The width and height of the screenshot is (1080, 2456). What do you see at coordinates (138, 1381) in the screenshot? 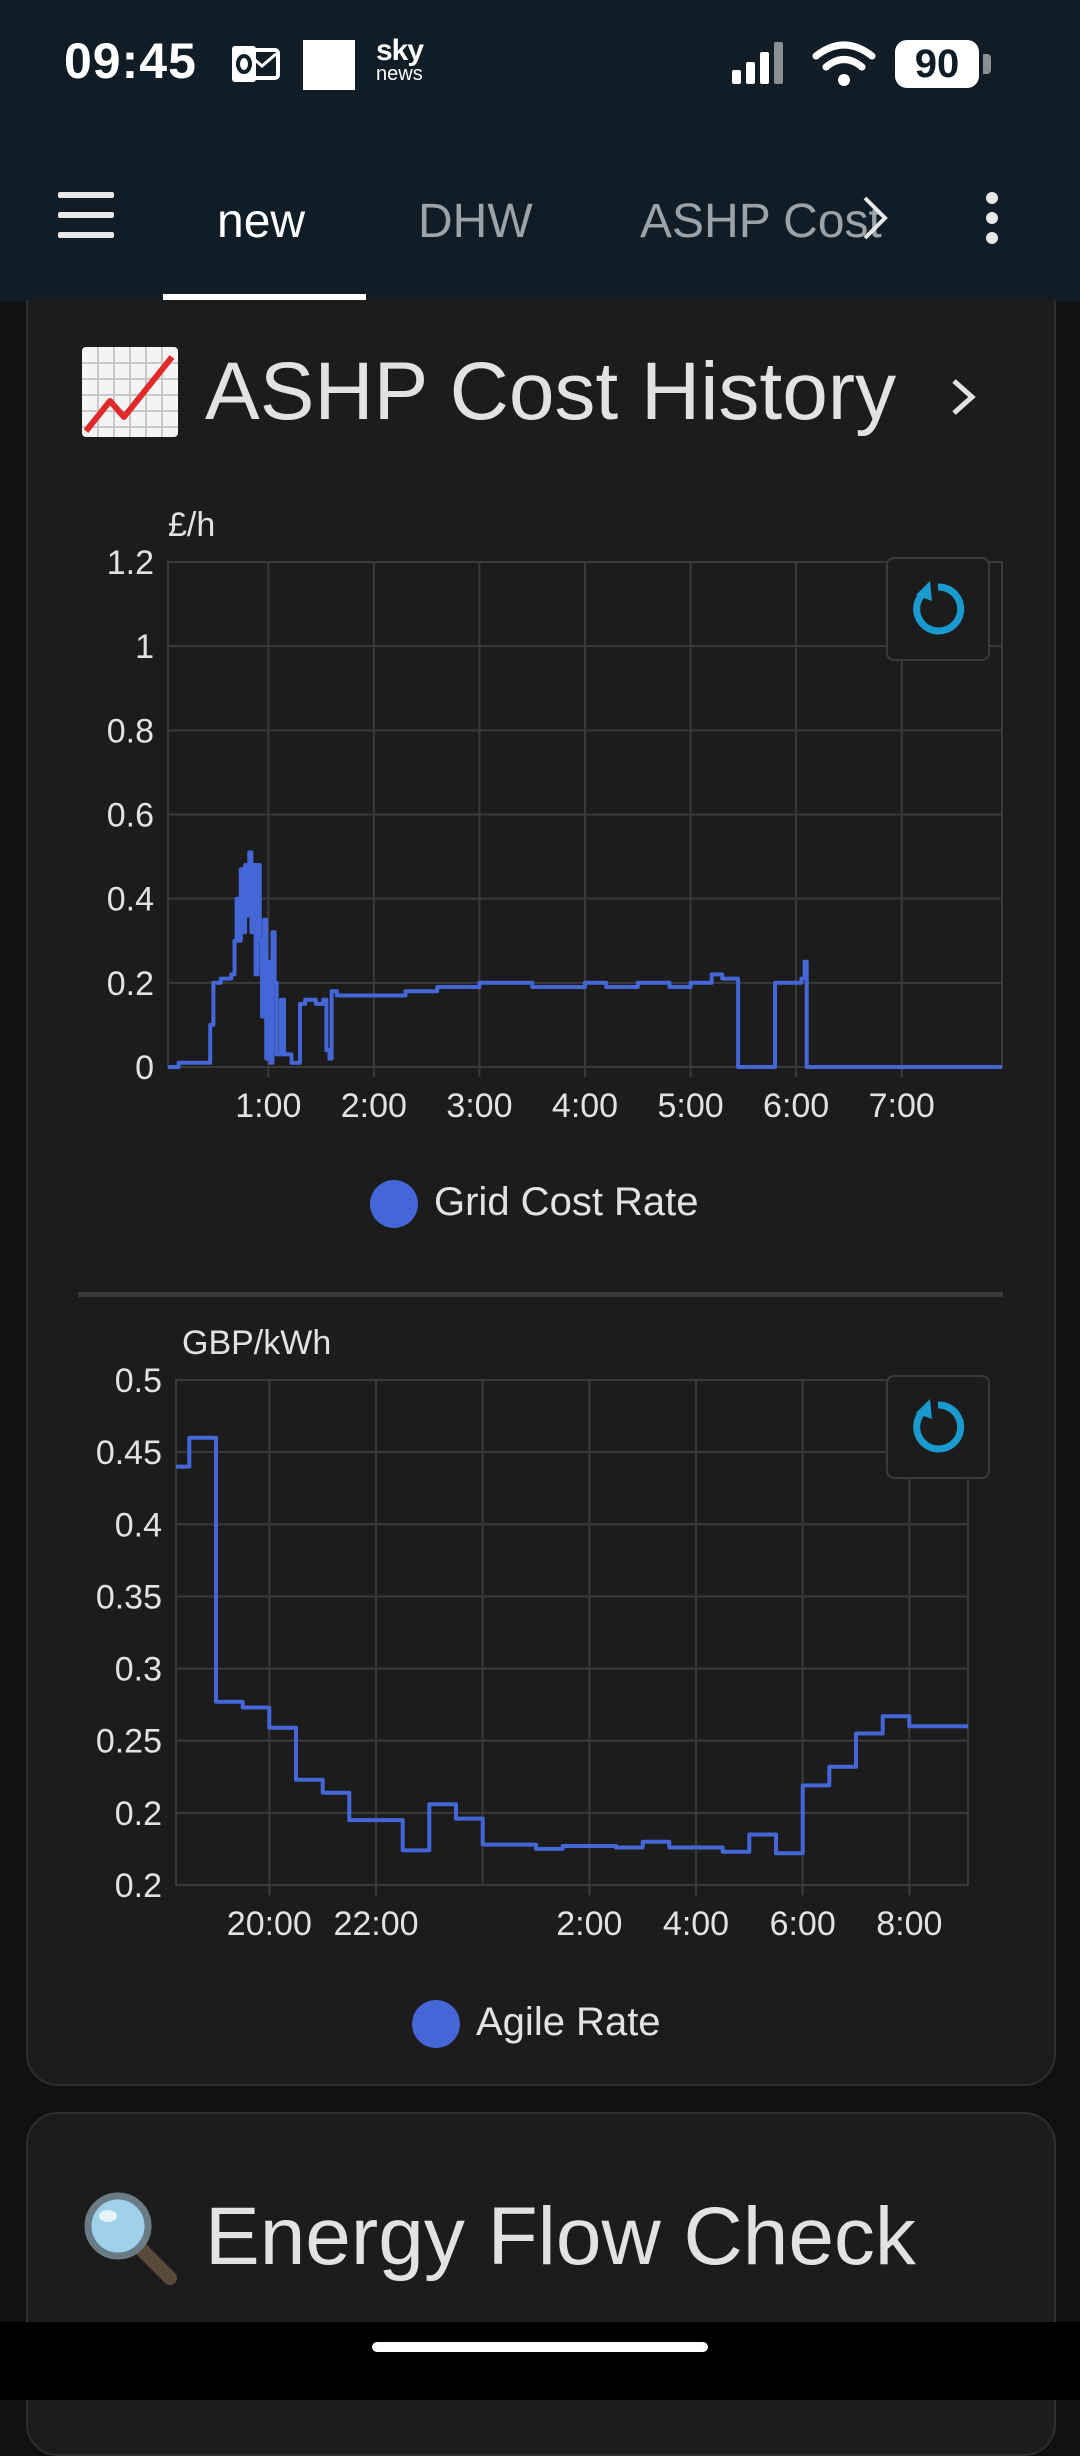
I see `y-tick-label: 0.5` at bounding box center [138, 1381].